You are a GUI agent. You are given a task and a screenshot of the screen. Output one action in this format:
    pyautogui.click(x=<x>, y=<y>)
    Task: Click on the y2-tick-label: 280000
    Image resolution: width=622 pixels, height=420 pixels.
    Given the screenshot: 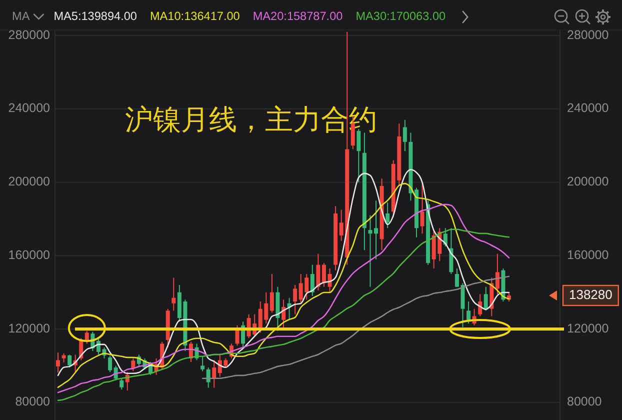 What is the action you would take?
    pyautogui.click(x=588, y=35)
    